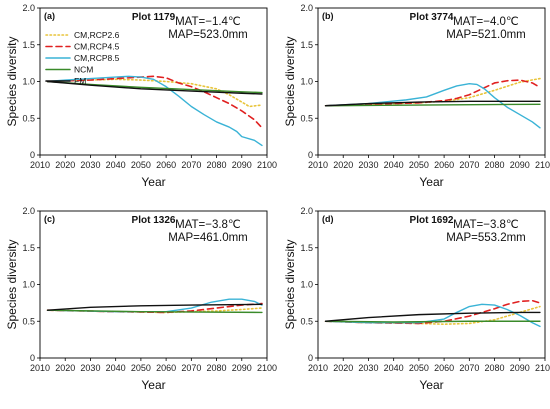 The width and height of the screenshot is (550, 409). Describe the element at coordinates (328, 16) in the screenshot. I see `panel-tag: (b)` at that location.